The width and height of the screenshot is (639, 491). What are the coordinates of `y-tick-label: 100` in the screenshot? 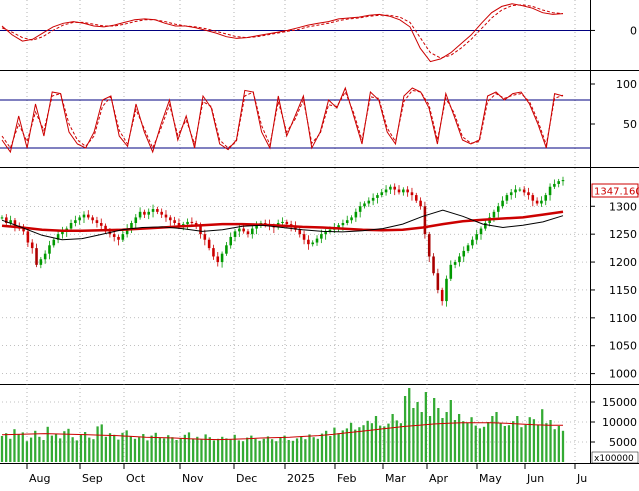 It's located at (626, 84).